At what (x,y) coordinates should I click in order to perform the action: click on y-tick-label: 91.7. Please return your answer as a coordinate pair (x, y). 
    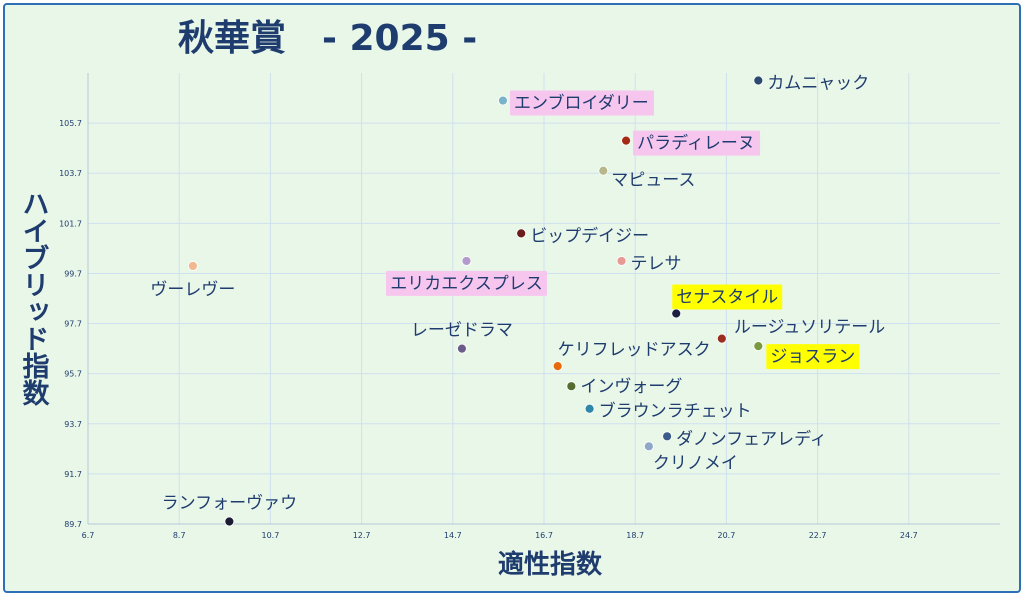
    Looking at the image, I should click on (73, 474).